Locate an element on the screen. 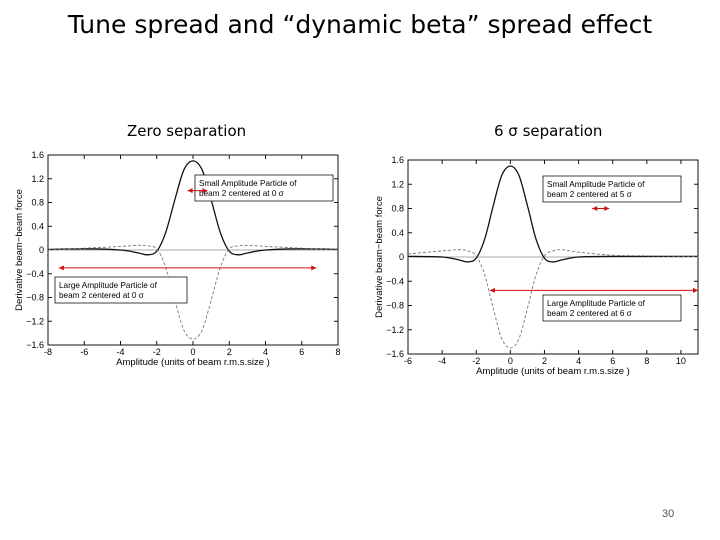 The width and height of the screenshot is (720, 540). x-tick-label: -8 is located at coordinates (48, 352).